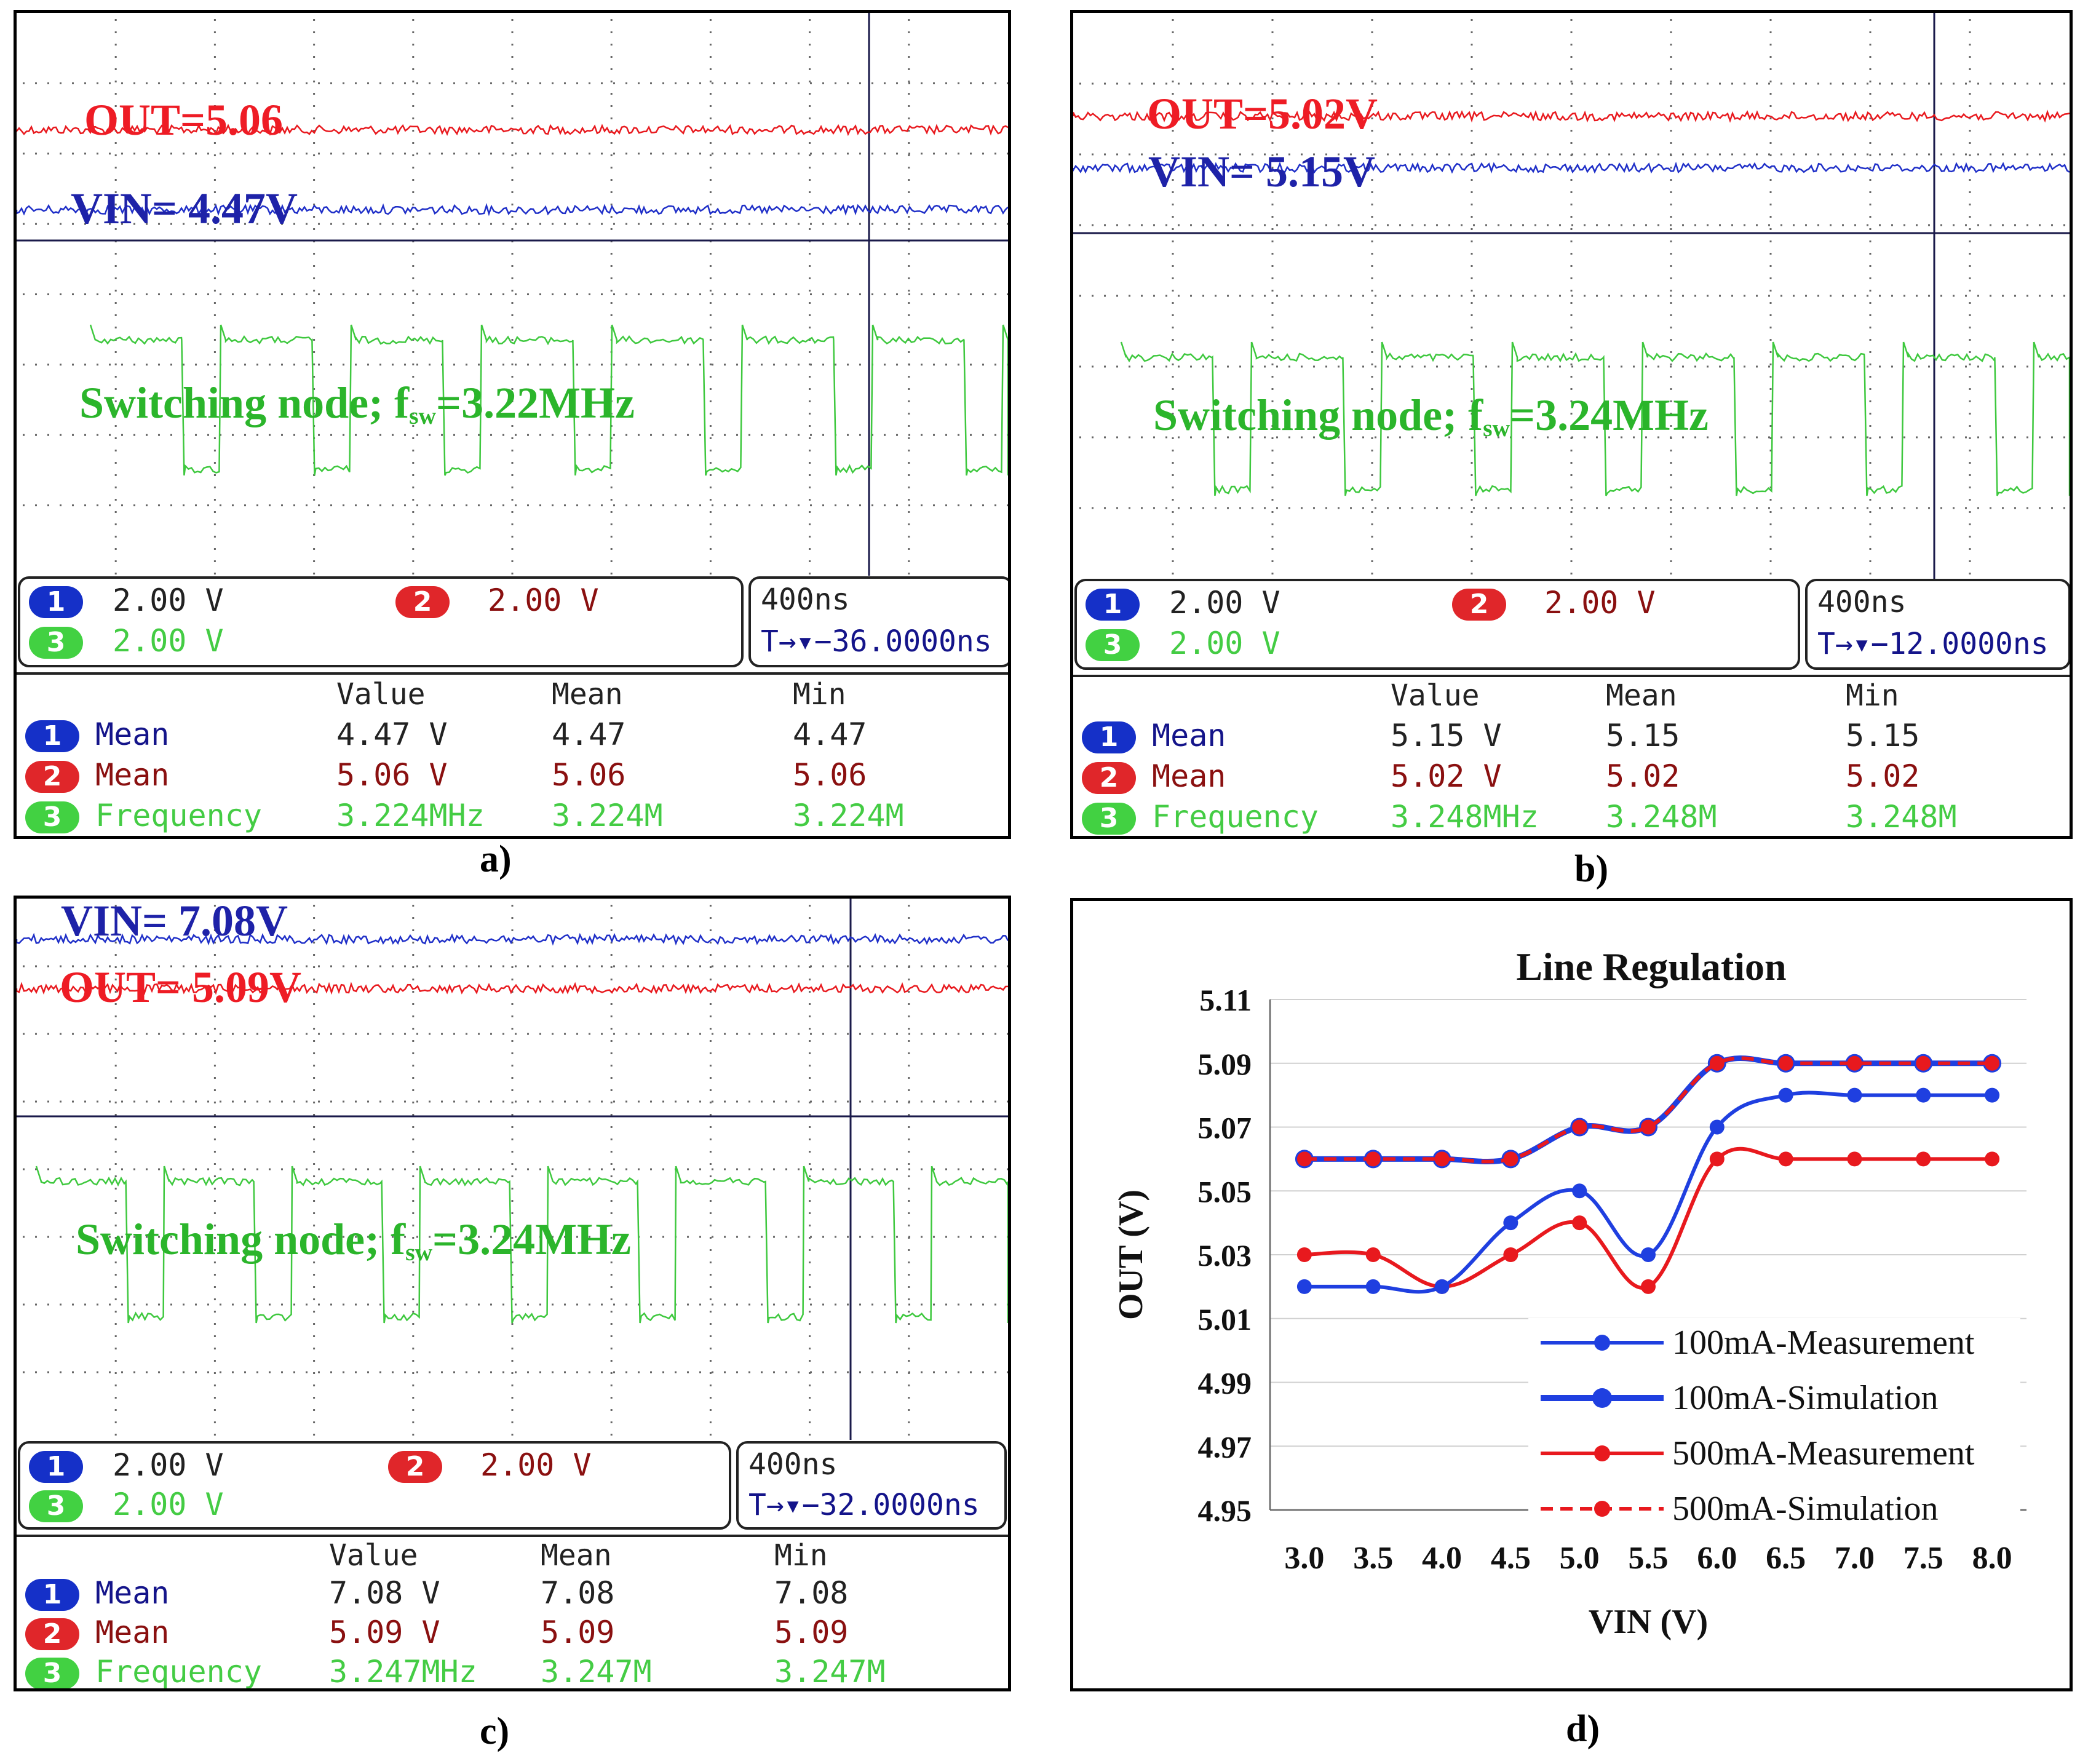 The width and height of the screenshot is (2080, 1764). What do you see at coordinates (811, 1632) in the screenshot?
I see `meas-row-2-min: 5.09` at bounding box center [811, 1632].